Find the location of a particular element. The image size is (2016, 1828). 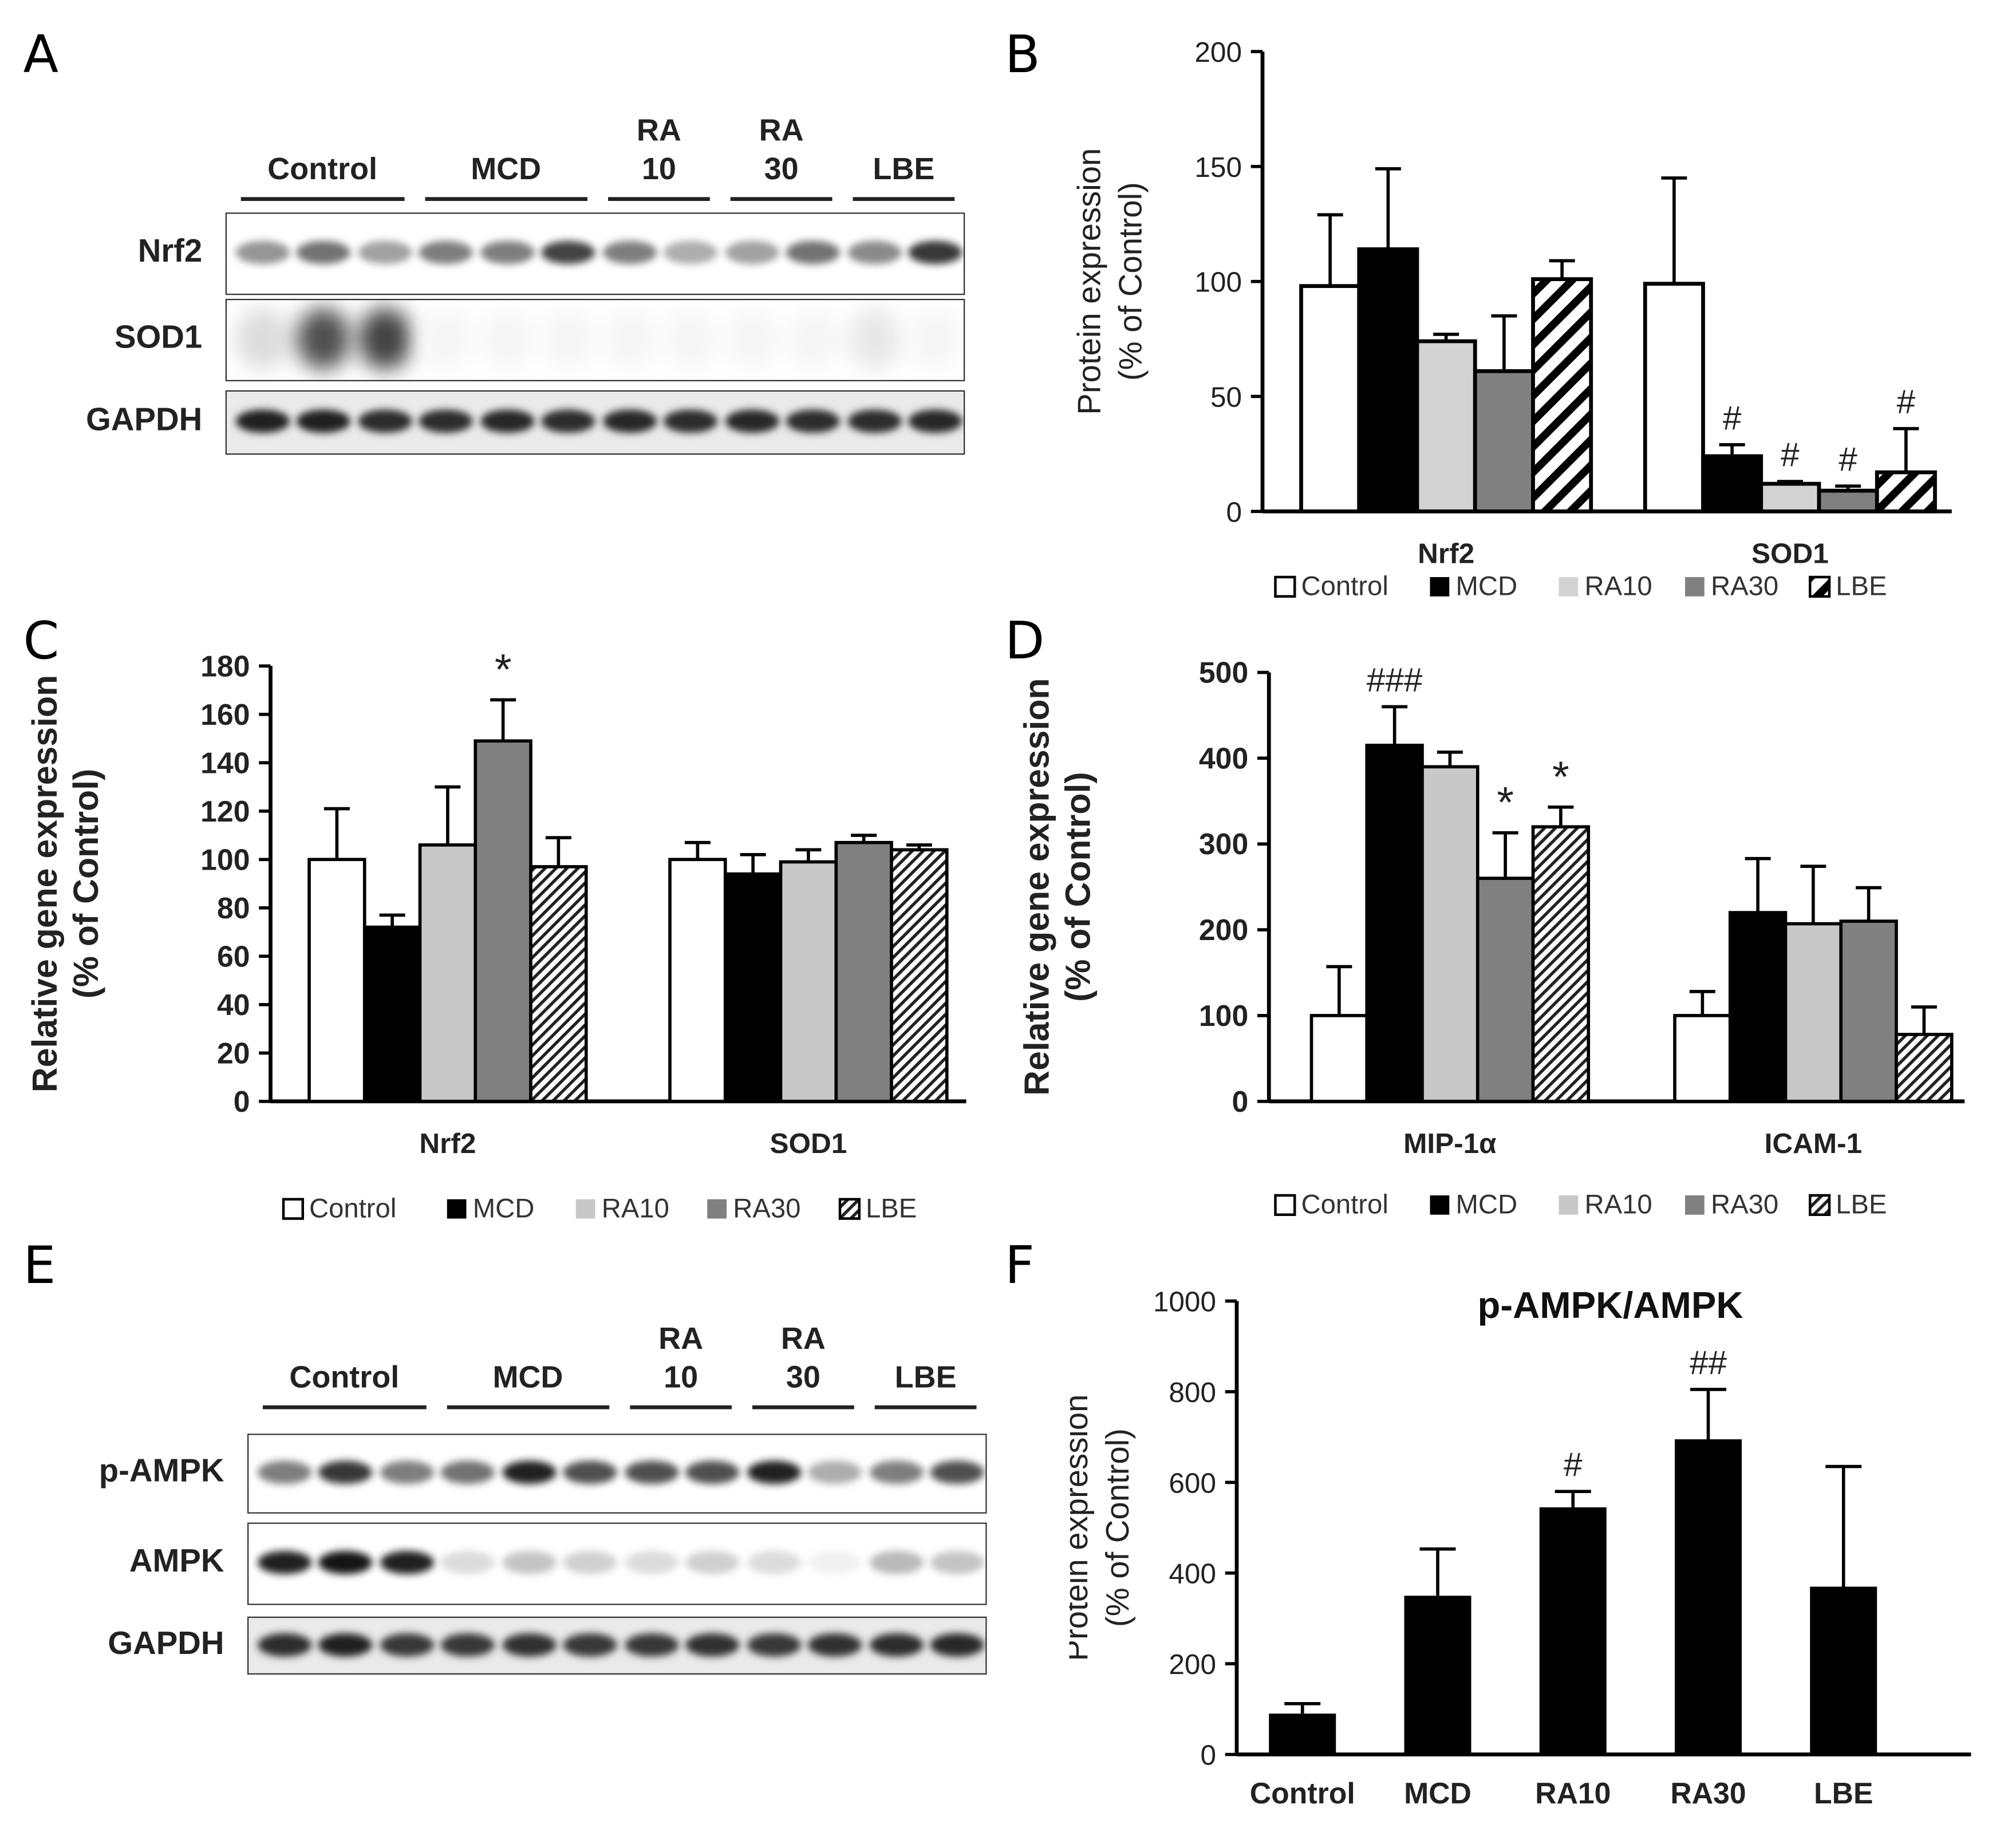

panel-letter-e: E is located at coordinates (39, 1266).